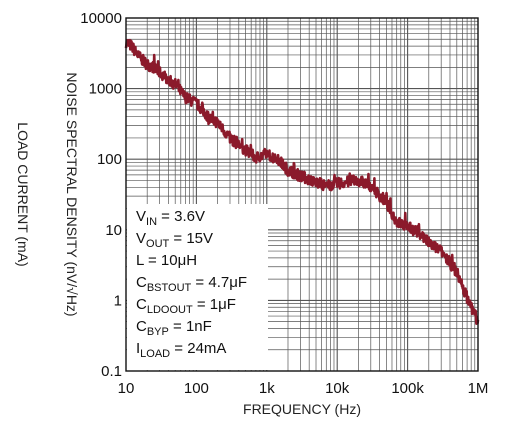 This screenshot has height=423, width=505. Describe the element at coordinates (478, 388) in the screenshot. I see `x-tick-label: 1M` at that location.